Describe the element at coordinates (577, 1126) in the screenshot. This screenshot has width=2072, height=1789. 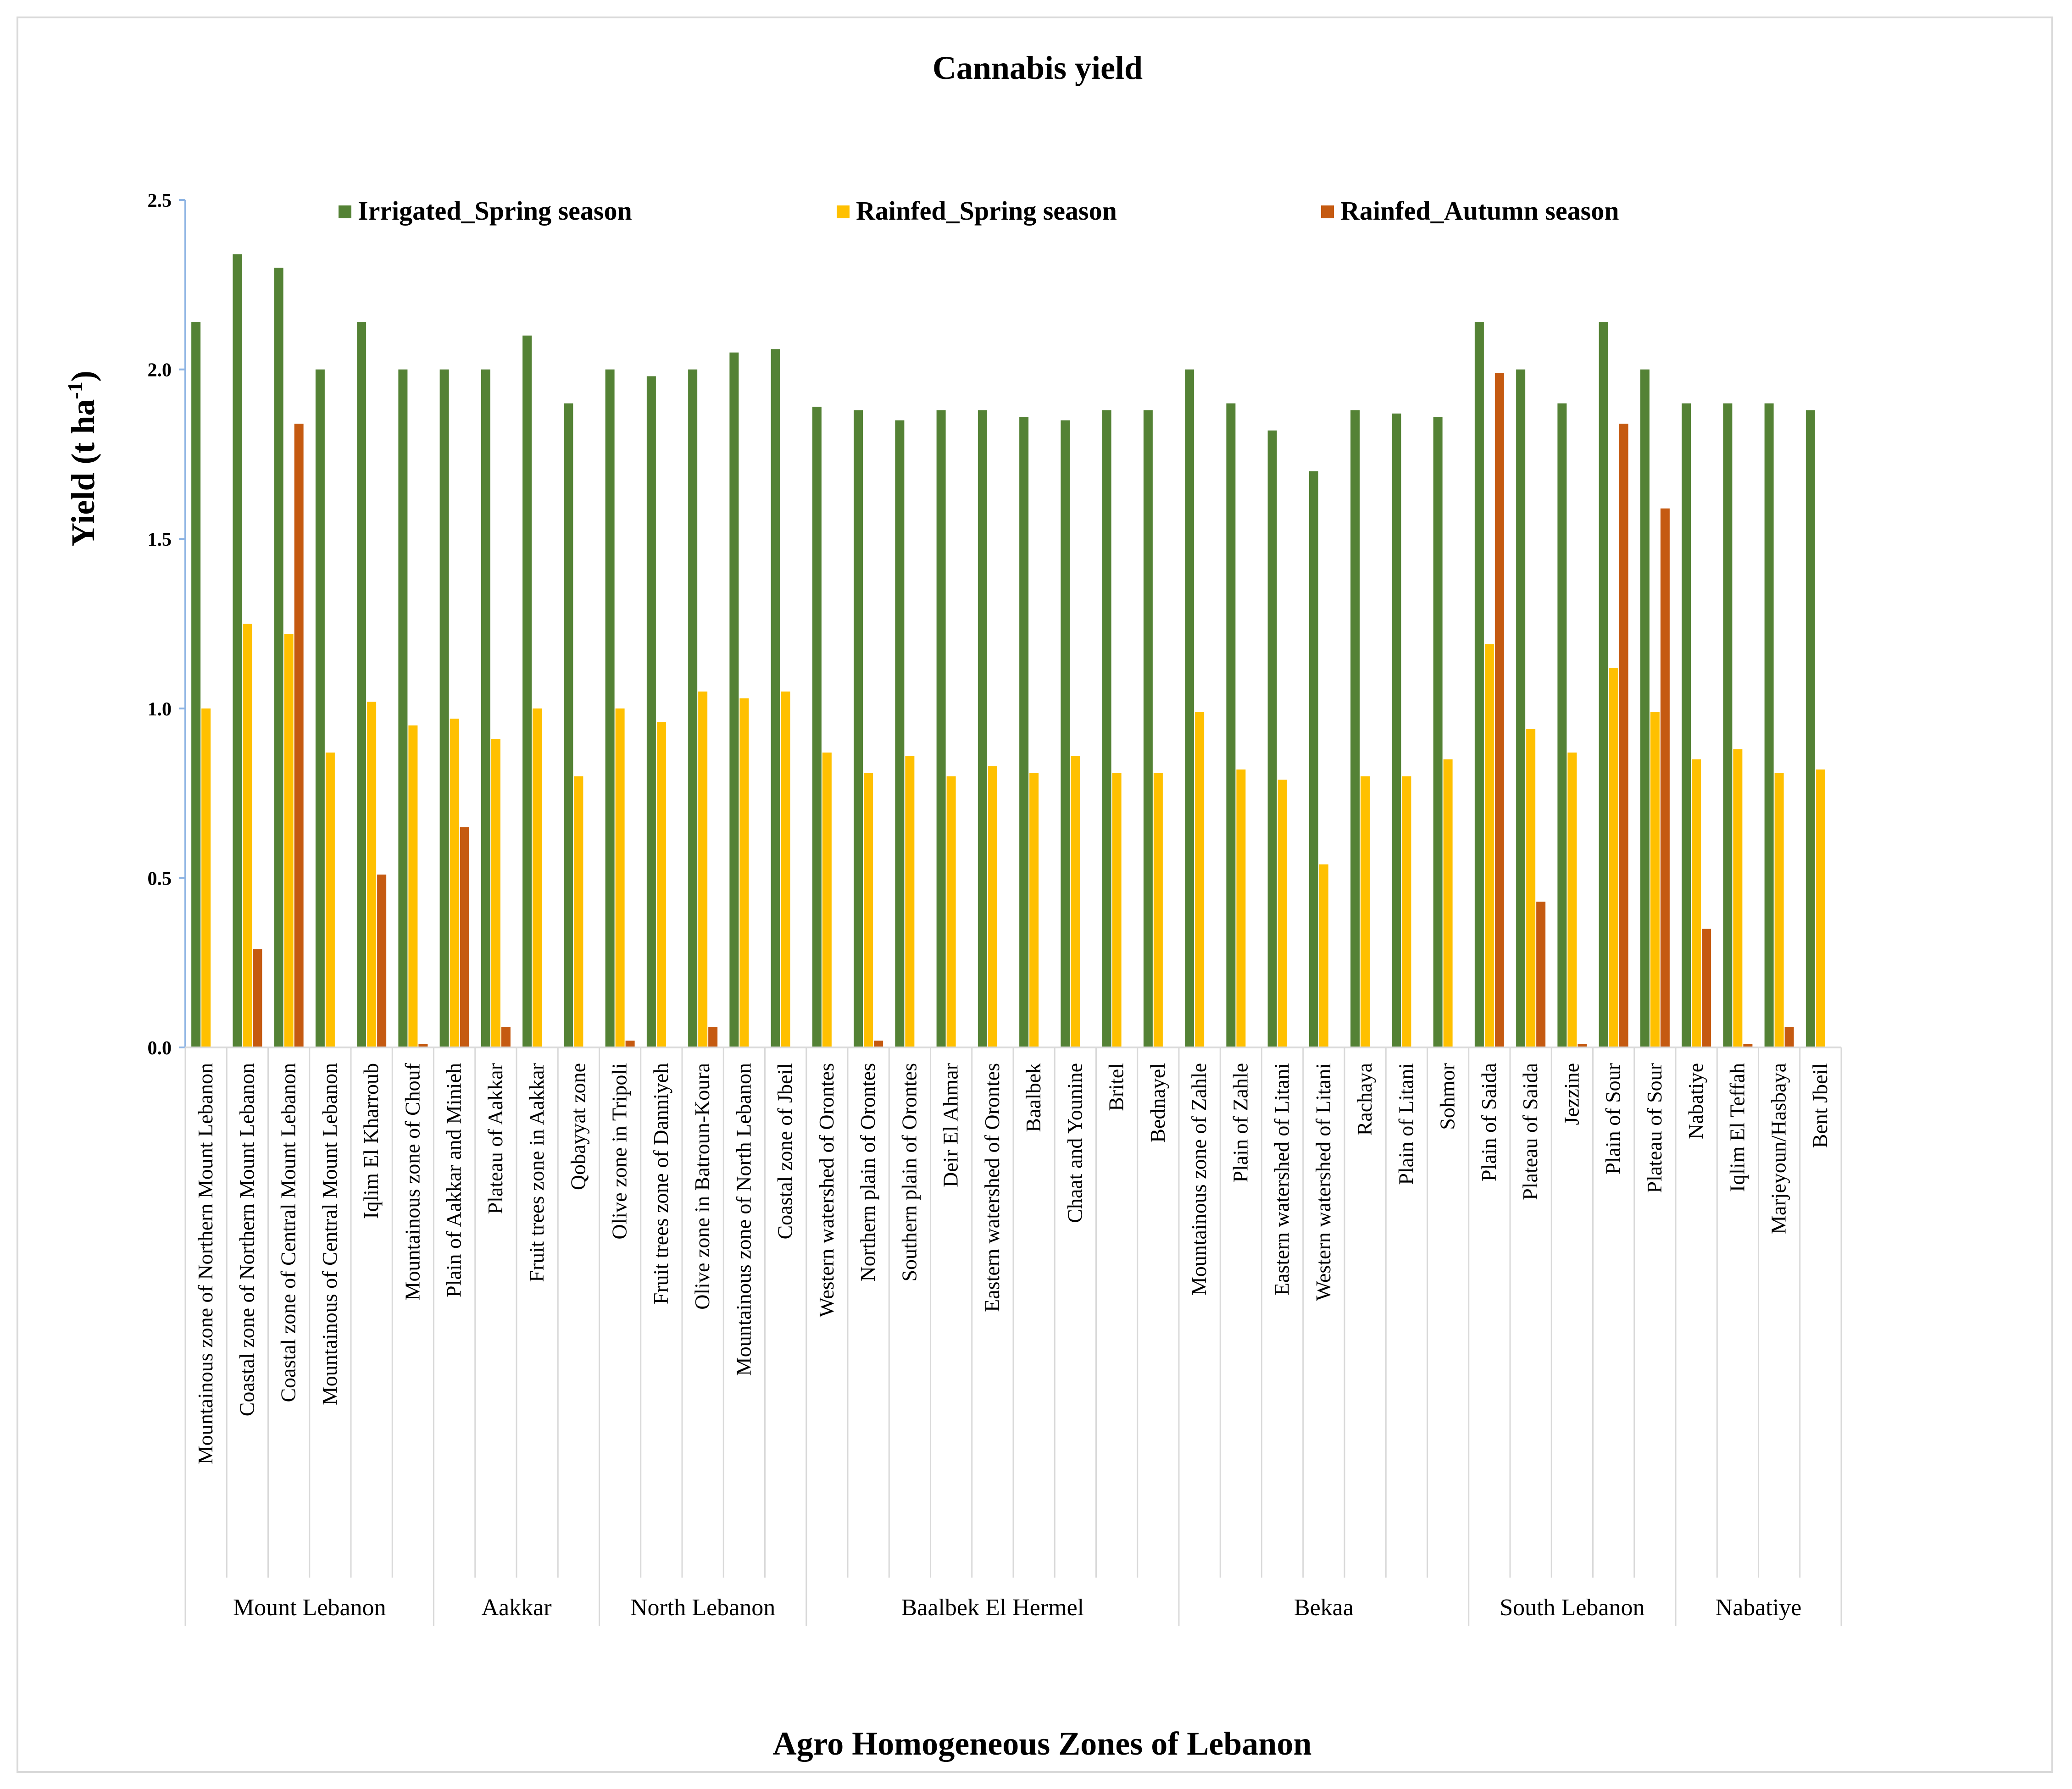
I see `category-label: Qobayyat zone` at that location.